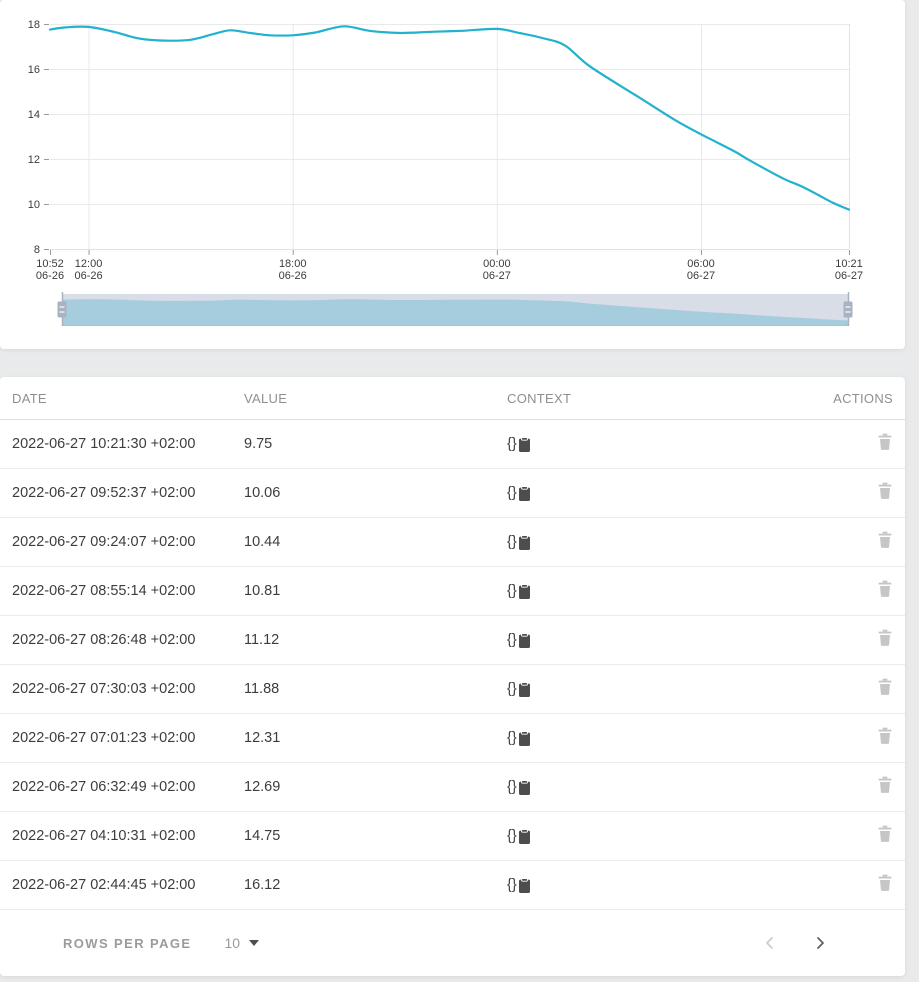 This screenshot has width=919, height=982. What do you see at coordinates (795, 943) in the screenshot?
I see `pagination-controls` at bounding box center [795, 943].